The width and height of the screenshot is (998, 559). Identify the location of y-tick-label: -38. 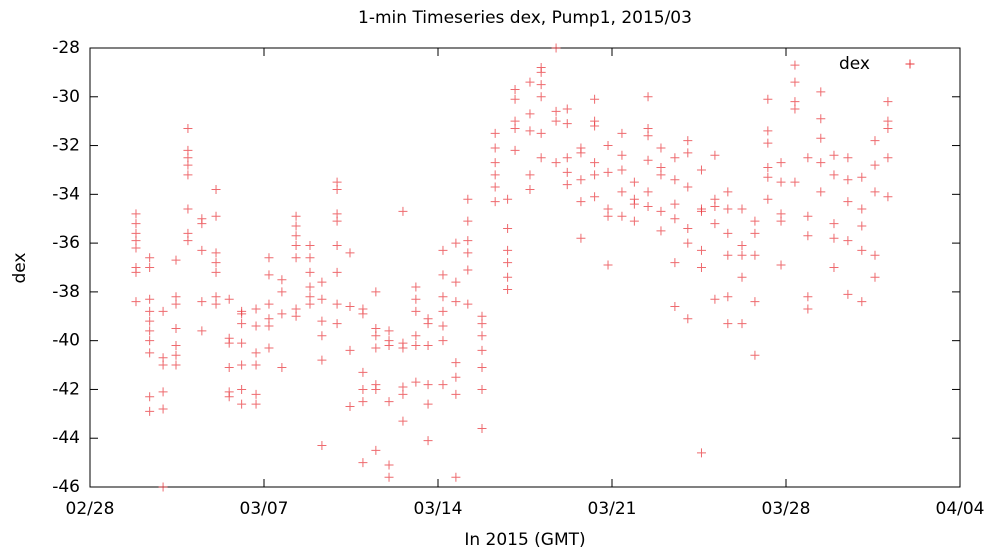
(66, 292).